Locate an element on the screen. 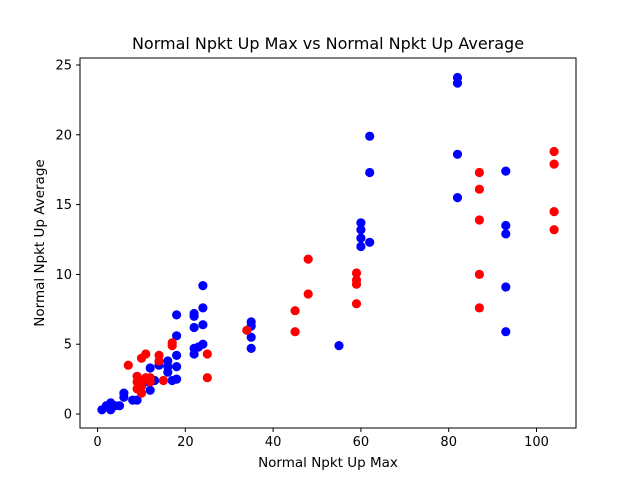 Image resolution: width=640 pixels, height=480 pixels. x-tick-label: 0 is located at coordinates (97, 442).